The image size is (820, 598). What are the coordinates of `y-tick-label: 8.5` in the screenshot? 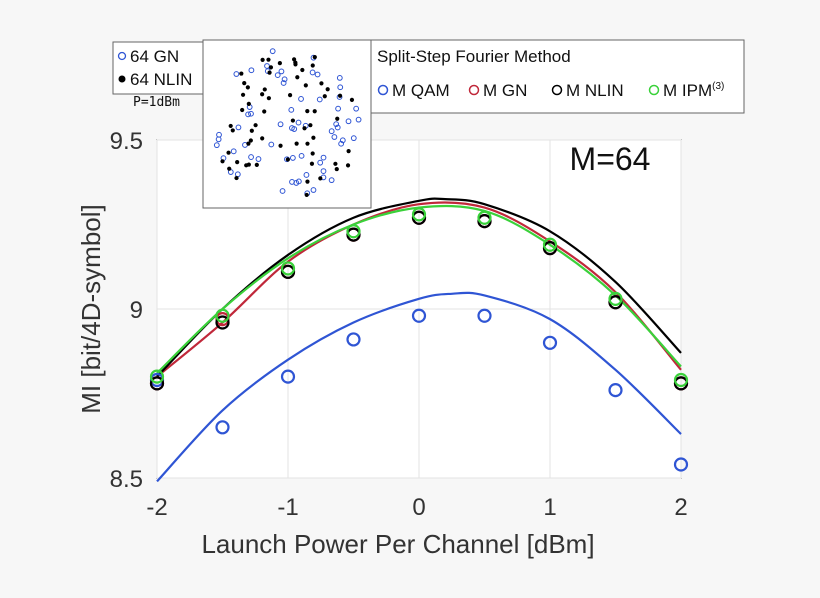 It's located at (126, 479).